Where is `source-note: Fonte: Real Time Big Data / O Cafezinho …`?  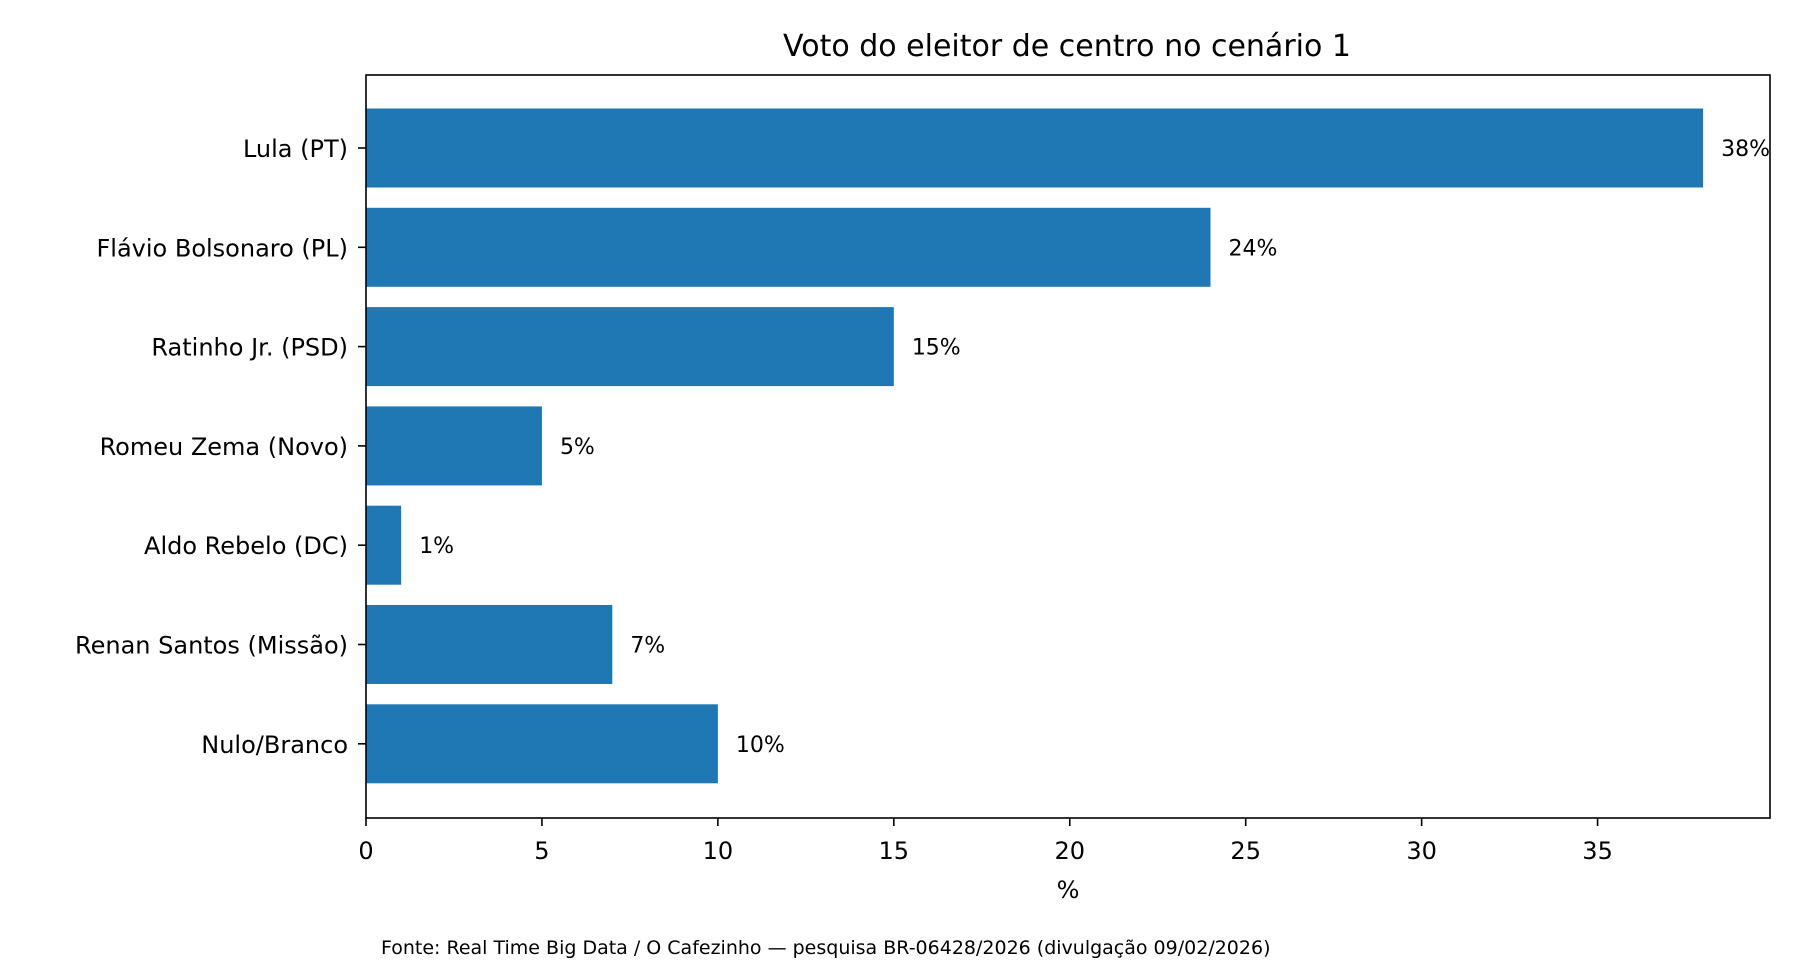
source-note: Fonte: Real Time Big Data / O Cafezinho … is located at coordinates (825, 948).